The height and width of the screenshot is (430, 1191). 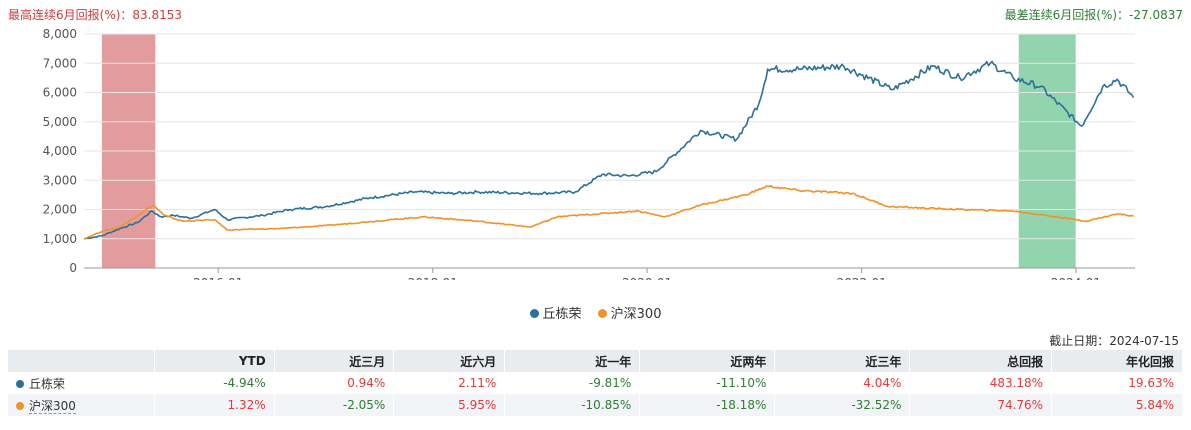 What do you see at coordinates (81, 405) in the screenshot?
I see `row-name-cell: 沪深300` at bounding box center [81, 405].